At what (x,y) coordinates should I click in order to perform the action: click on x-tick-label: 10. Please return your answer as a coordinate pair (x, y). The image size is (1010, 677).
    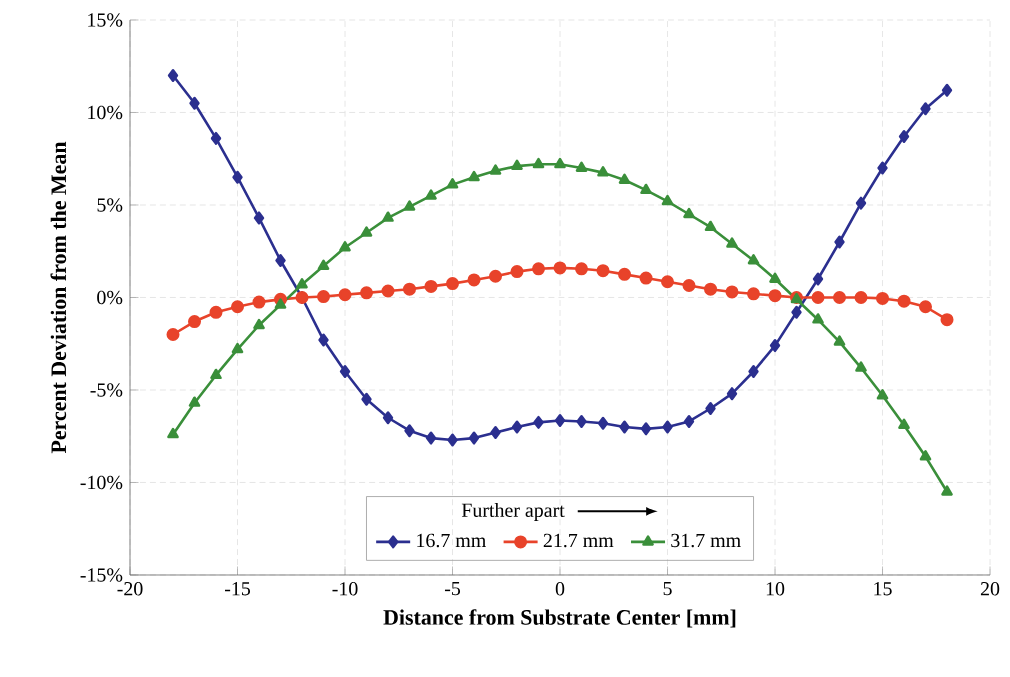
    Looking at the image, I should click on (775, 589).